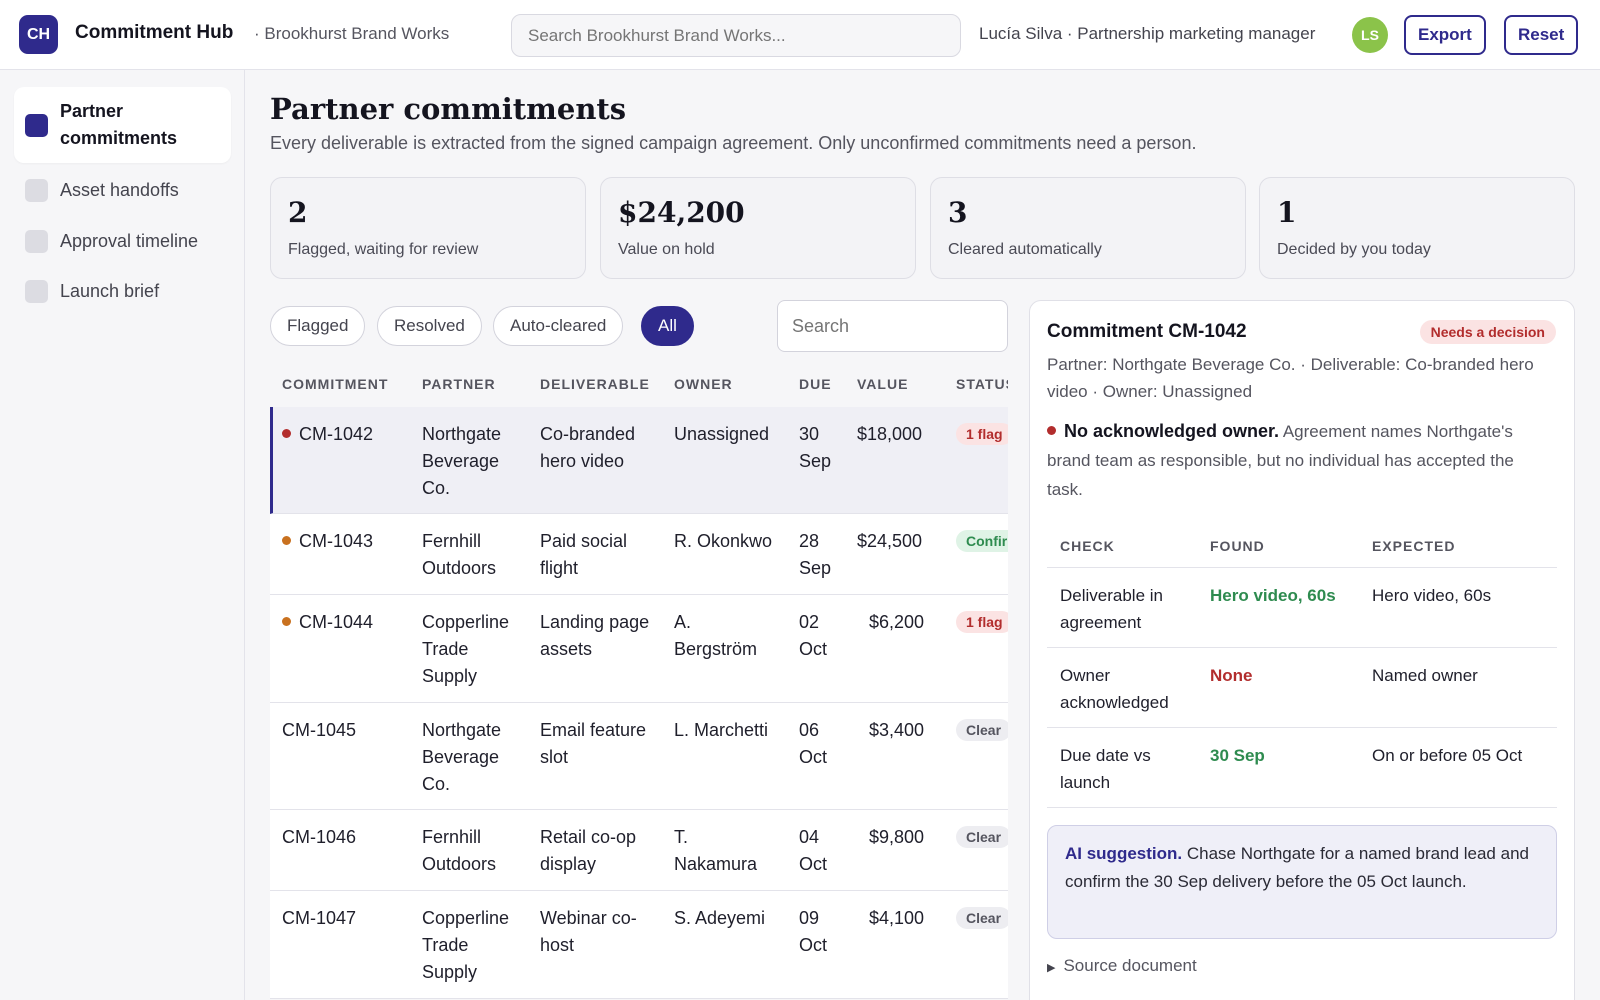  What do you see at coordinates (319, 918) in the screenshot?
I see `commitment-id: CM-1047` at bounding box center [319, 918].